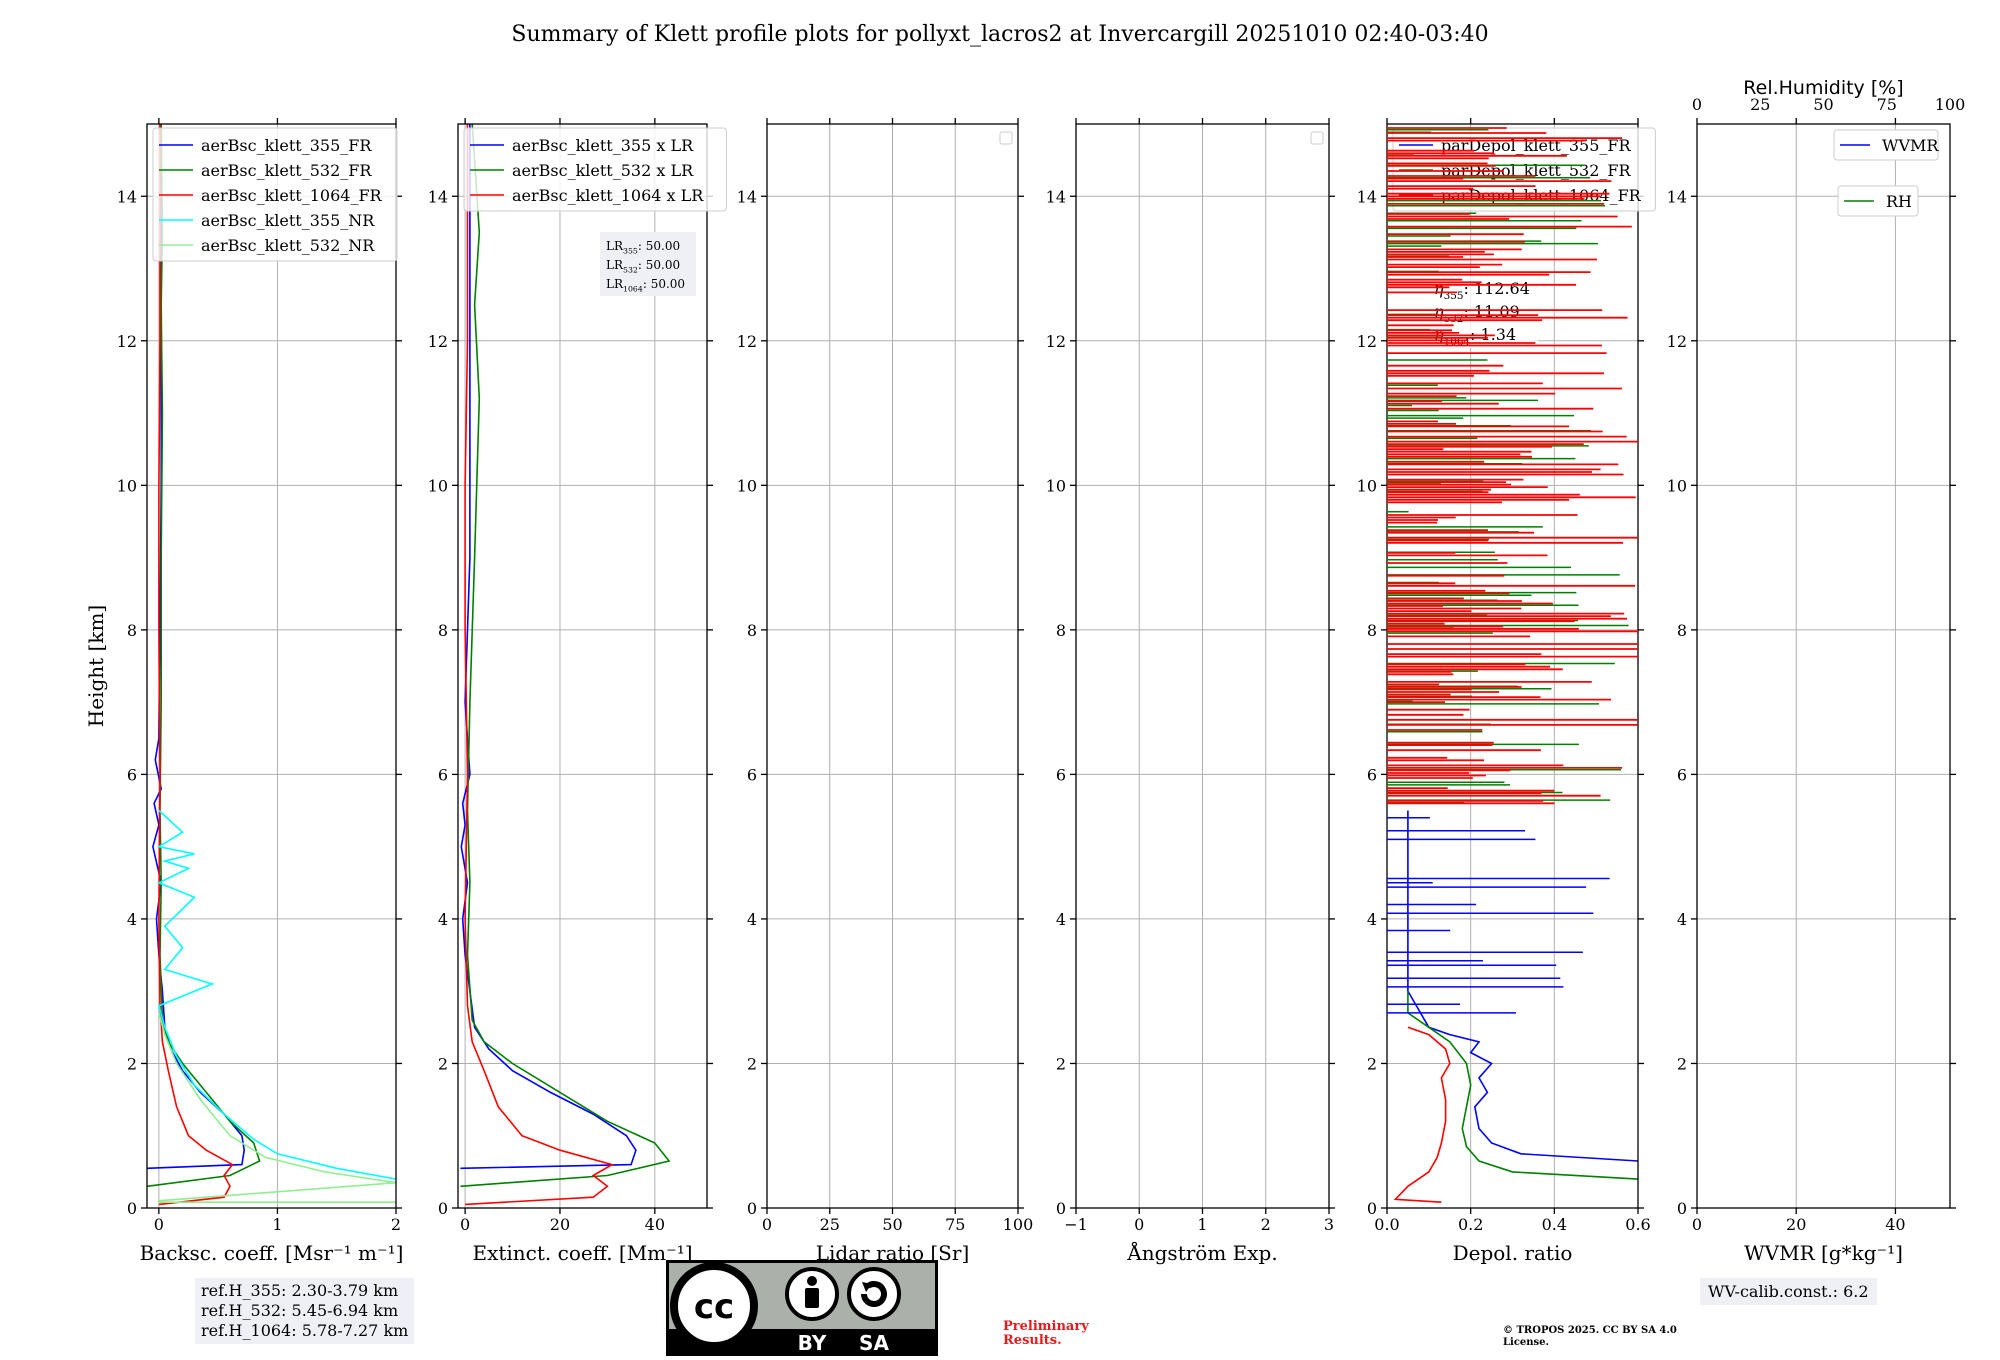 The width and height of the screenshot is (2000, 1360). Describe the element at coordinates (1823, 104) in the screenshot. I see `top-x-tick-label: 50` at that location.